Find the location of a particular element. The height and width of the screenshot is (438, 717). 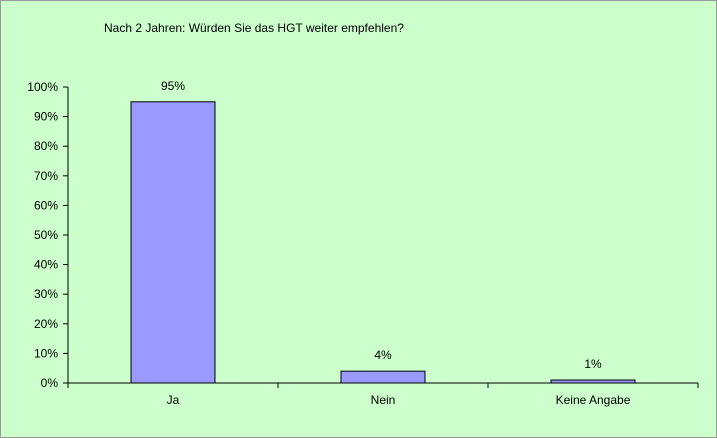

y-tick-label: 10% is located at coordinates (46, 353).